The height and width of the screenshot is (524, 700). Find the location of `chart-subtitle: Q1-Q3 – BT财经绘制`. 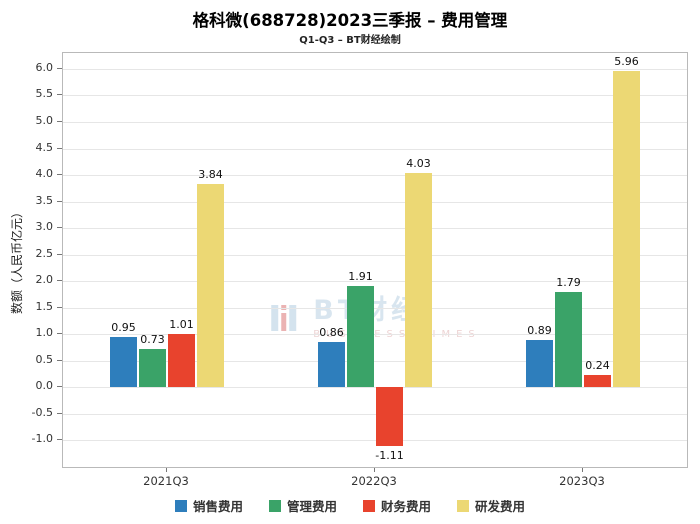

chart-subtitle: Q1-Q3 – BT财经绘制 is located at coordinates (350, 40).